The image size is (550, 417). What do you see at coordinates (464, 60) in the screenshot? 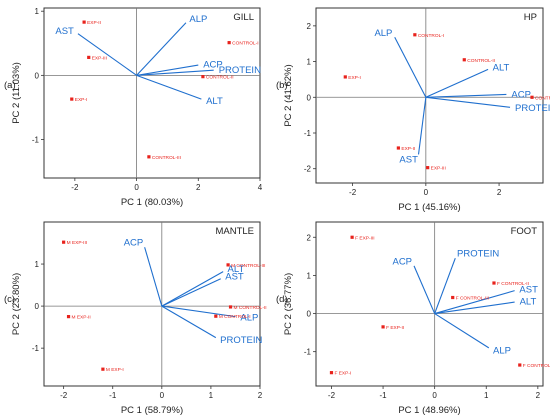
I see `point-control-ii` at bounding box center [464, 60].